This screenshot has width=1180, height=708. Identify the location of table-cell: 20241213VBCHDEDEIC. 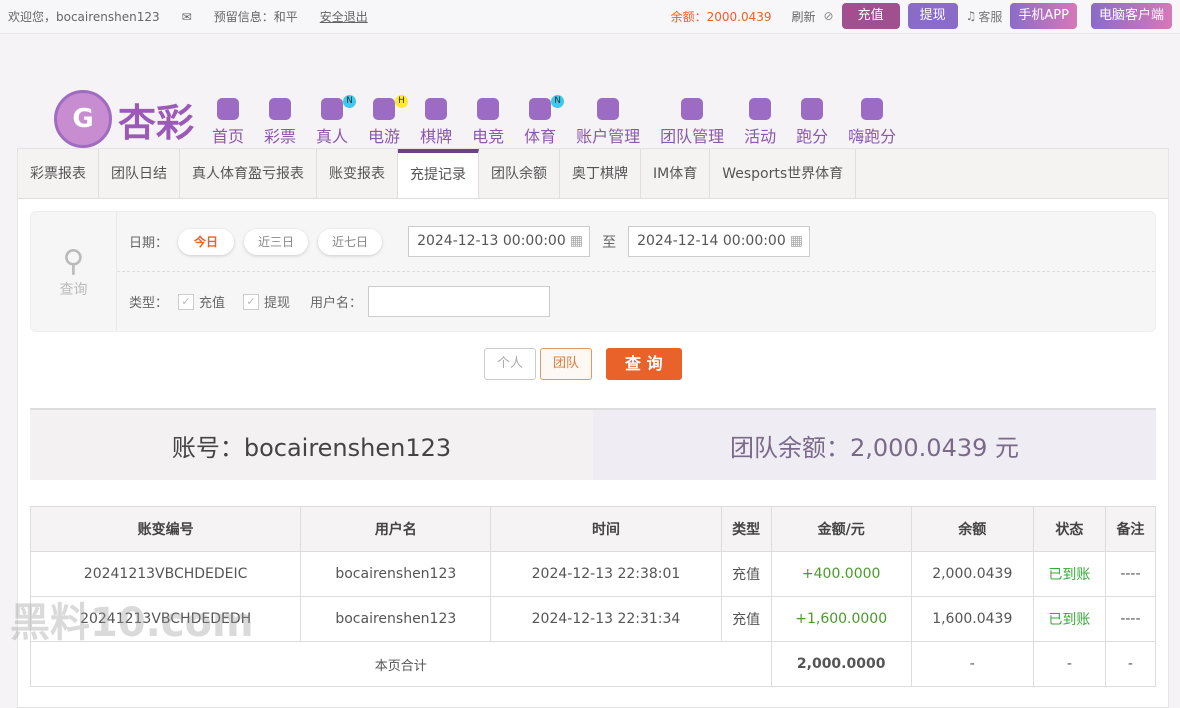
(165, 574).